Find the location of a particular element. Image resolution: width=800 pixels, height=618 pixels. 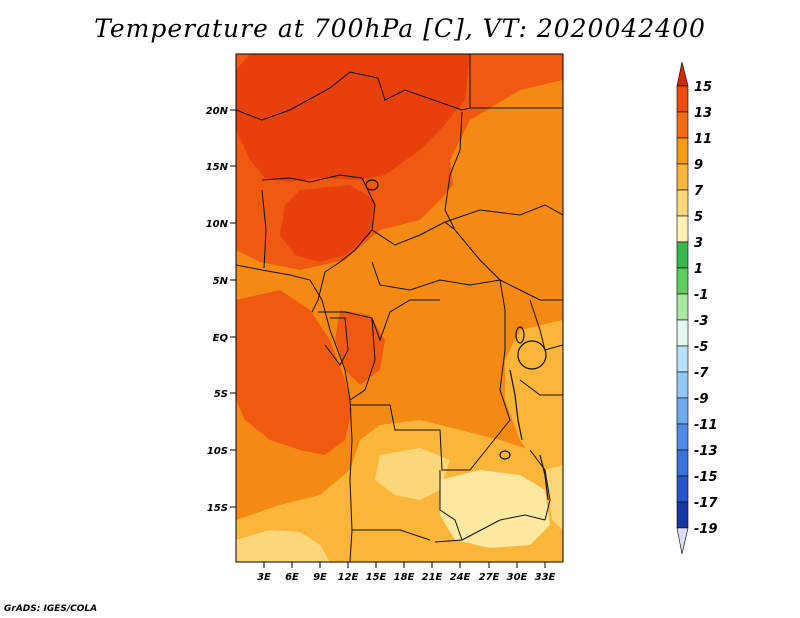

border-cameroon-congo is located at coordinates (379, 320).